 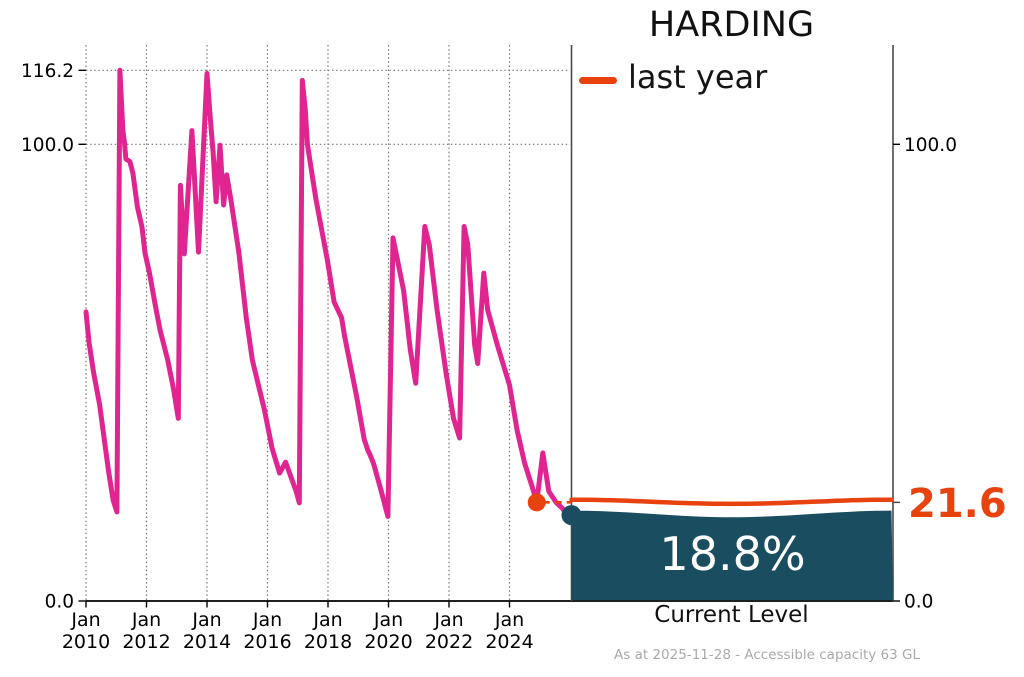 What do you see at coordinates (146, 620) in the screenshot?
I see `x-tick-label-month-2012: Jan` at bounding box center [146, 620].